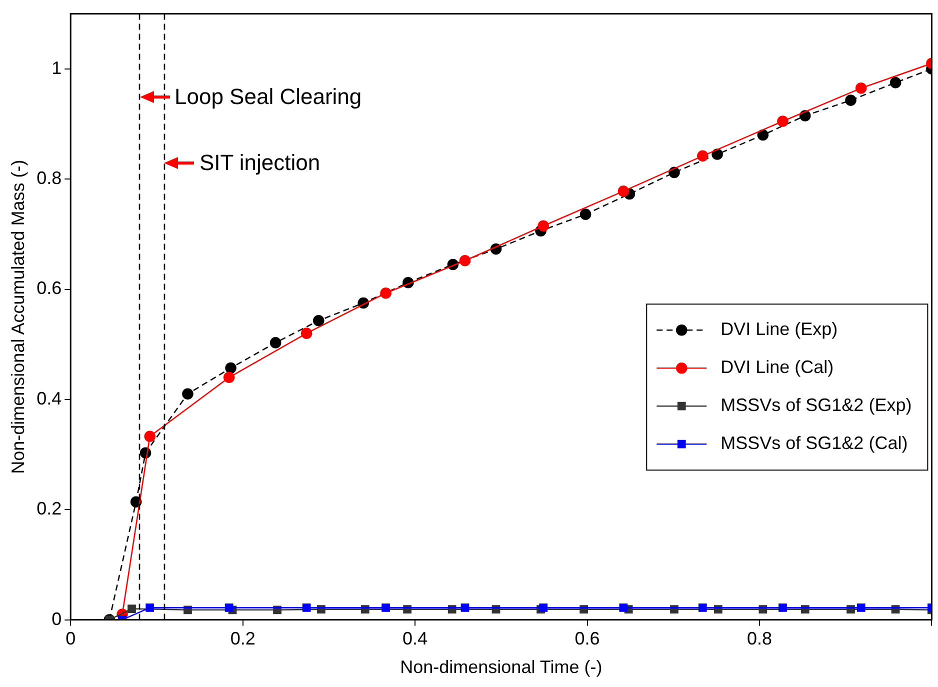 Image resolution: width=938 pixels, height=687 pixels. What do you see at coordinates (501, 667) in the screenshot?
I see `x-axis-title: Non-dimensional Time (-)` at bounding box center [501, 667].